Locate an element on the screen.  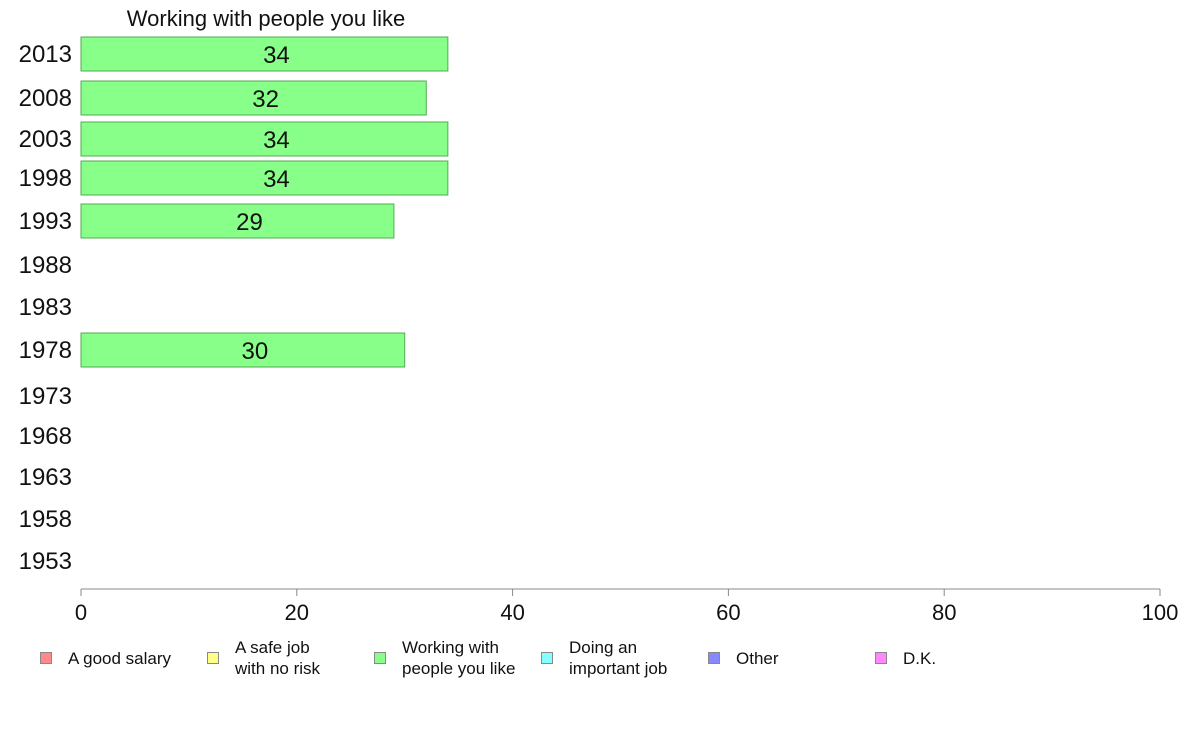
bar-value-label: 32 is located at coordinates (265, 99).